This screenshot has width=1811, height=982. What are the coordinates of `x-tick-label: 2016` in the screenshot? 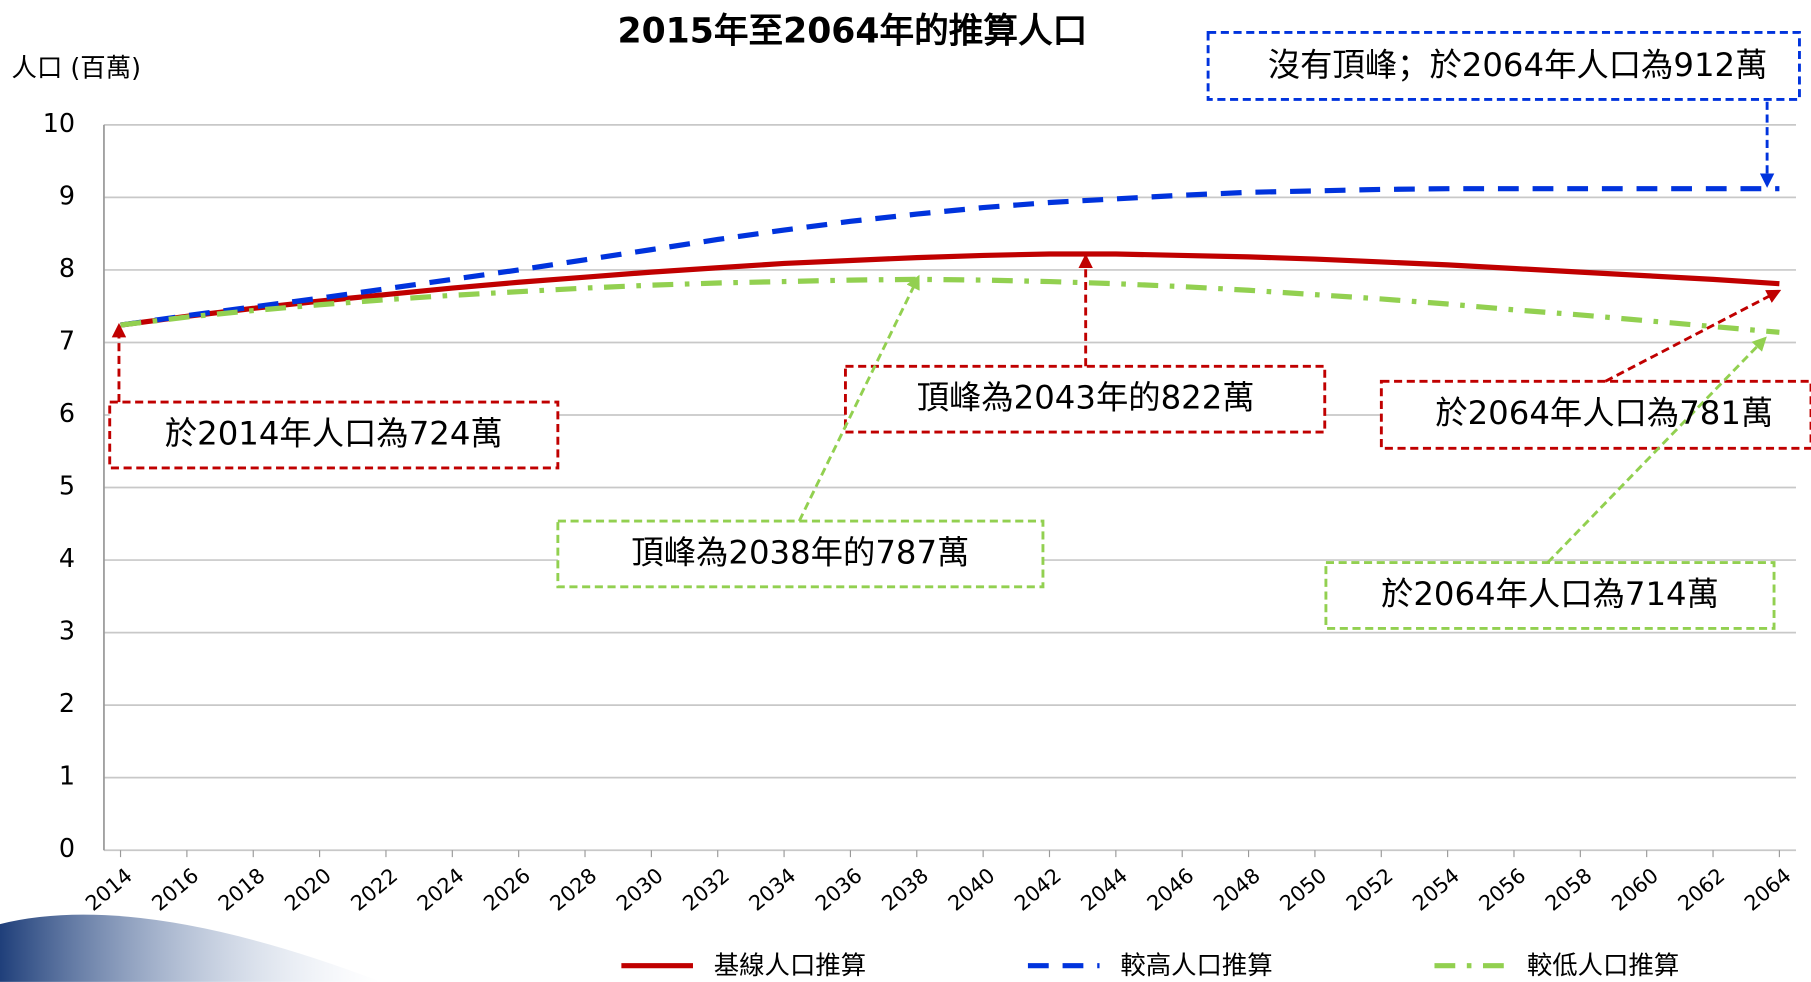 It's located at (175, 889).